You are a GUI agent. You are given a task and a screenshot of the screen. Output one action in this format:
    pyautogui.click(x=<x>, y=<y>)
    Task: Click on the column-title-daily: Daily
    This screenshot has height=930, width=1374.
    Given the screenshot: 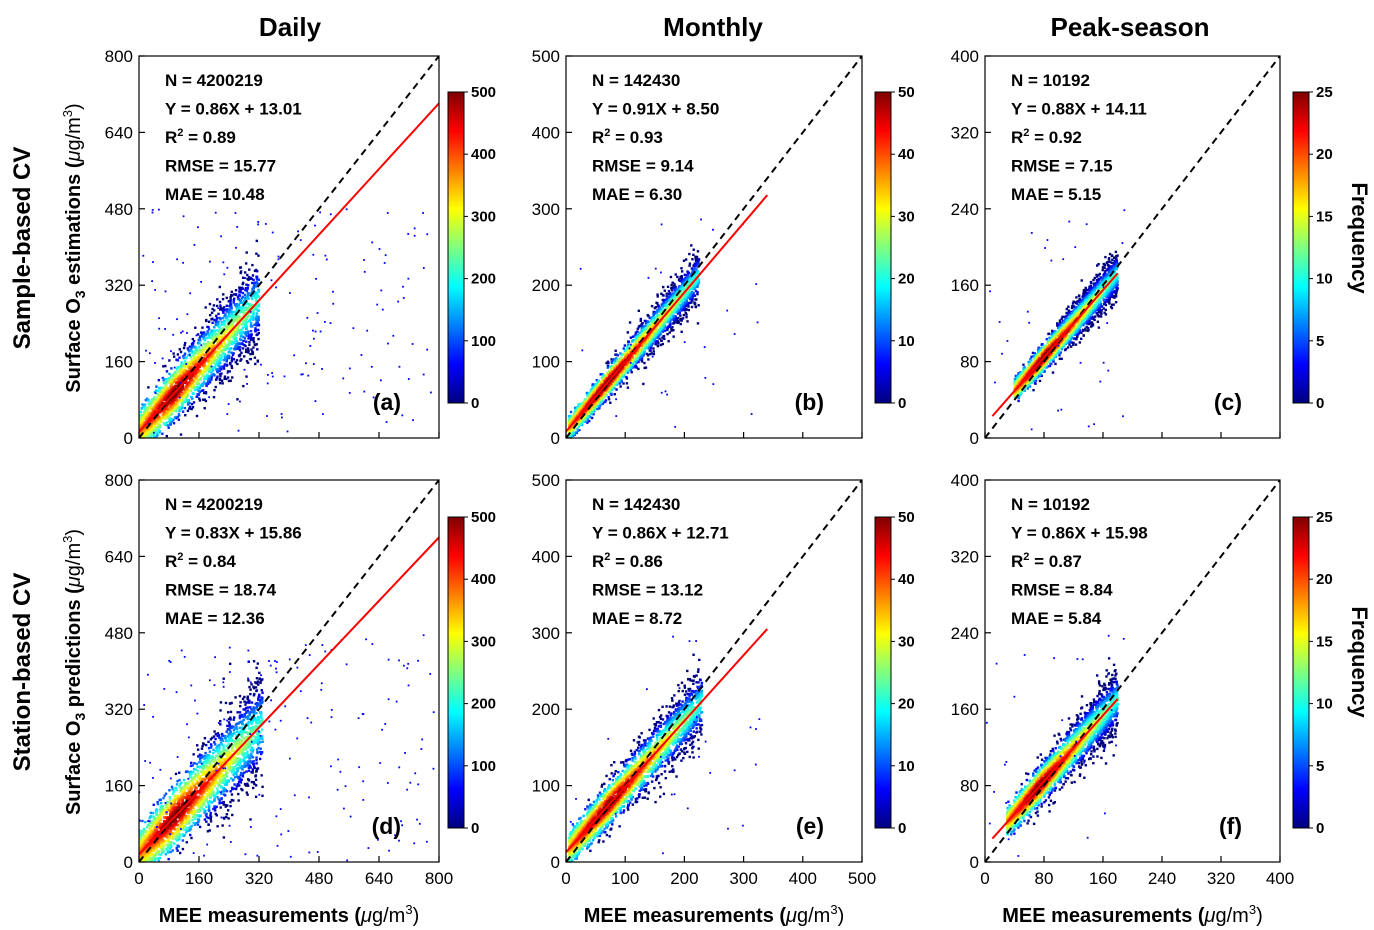 What is the action you would take?
    pyautogui.click(x=290, y=27)
    